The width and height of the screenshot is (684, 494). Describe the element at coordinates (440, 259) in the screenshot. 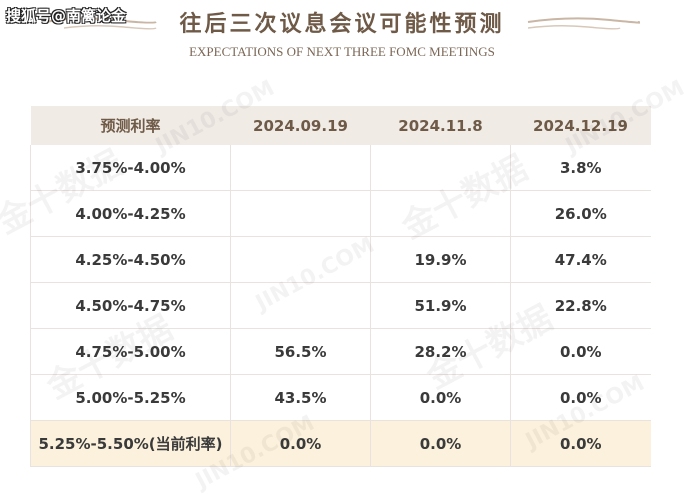

I see `probability-cell: 19.9%` at that location.